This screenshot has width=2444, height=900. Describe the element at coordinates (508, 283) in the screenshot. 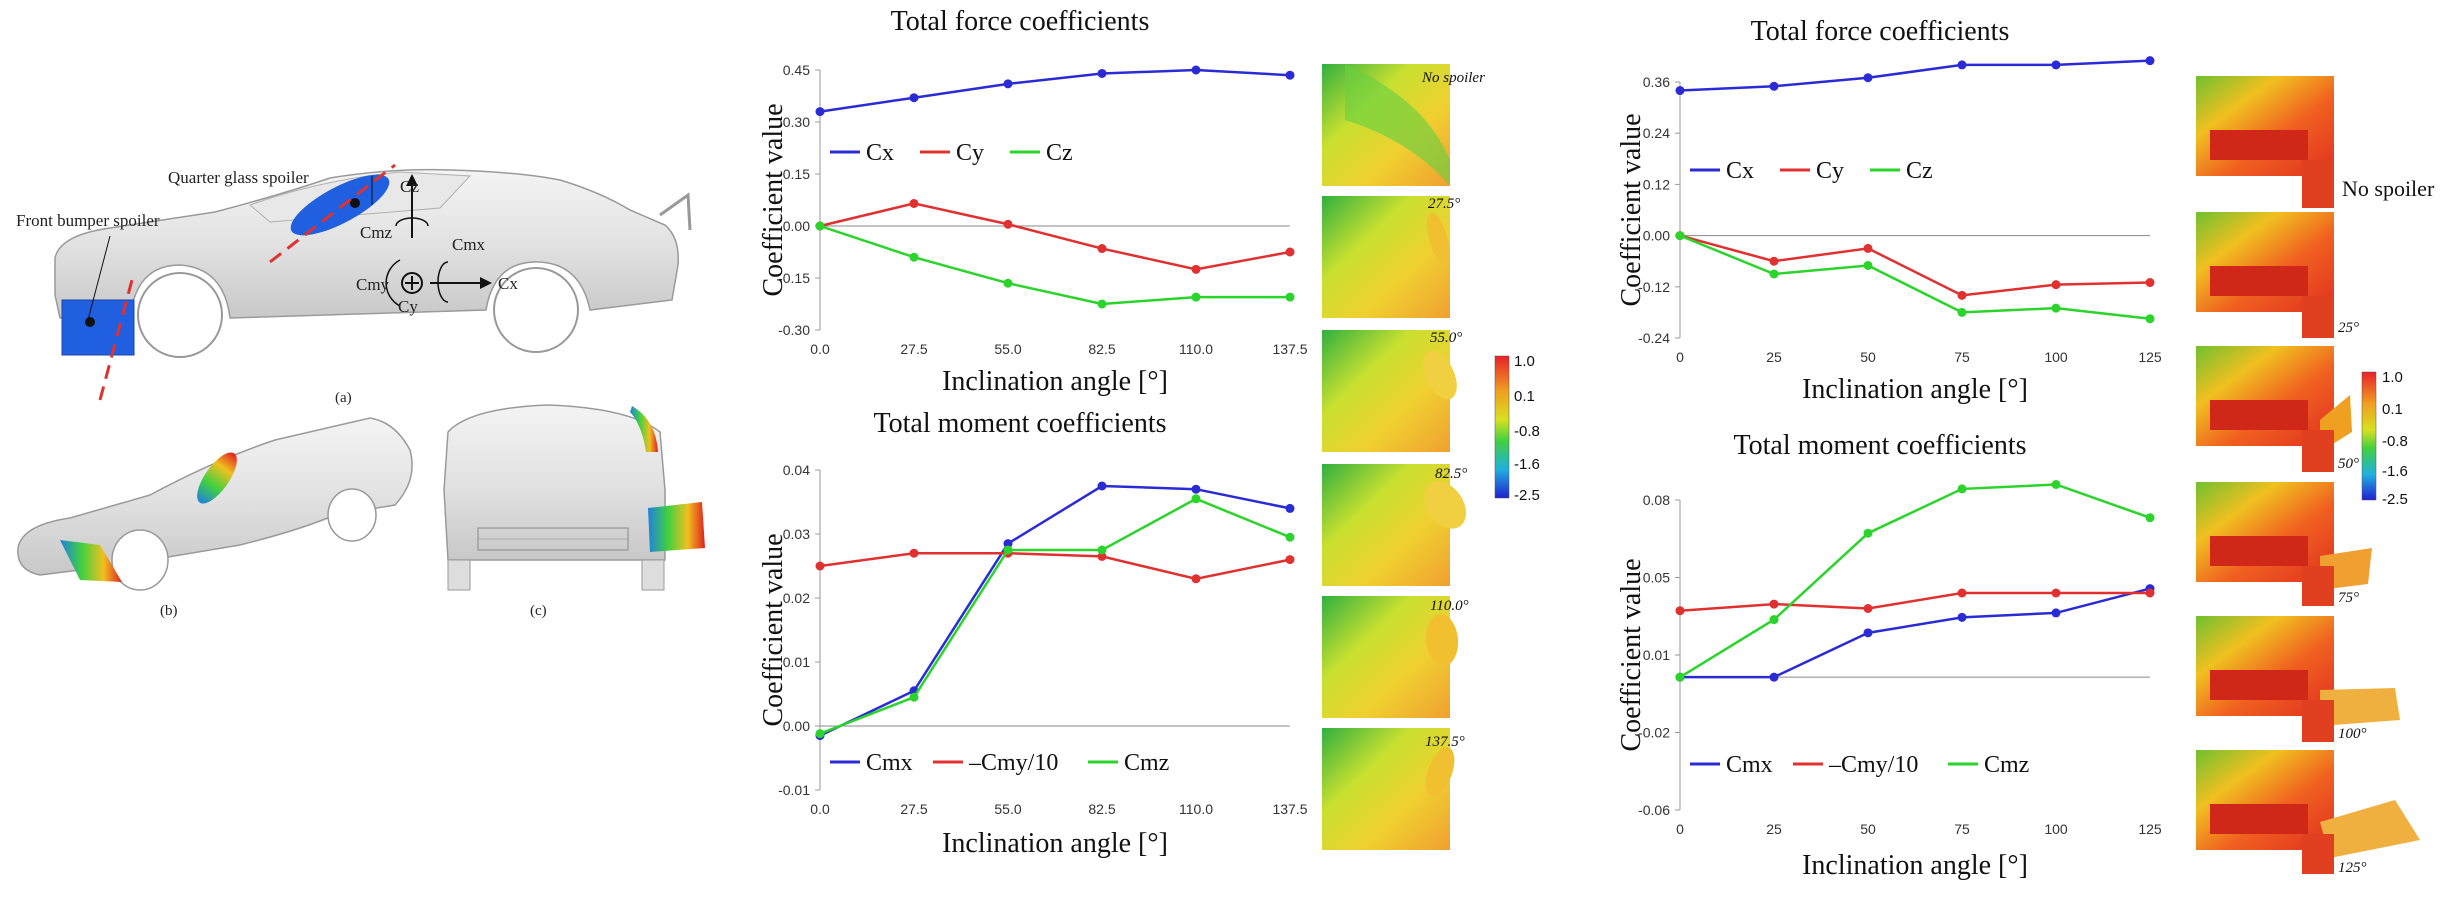

I see `axis-cx-label: Cx` at that location.